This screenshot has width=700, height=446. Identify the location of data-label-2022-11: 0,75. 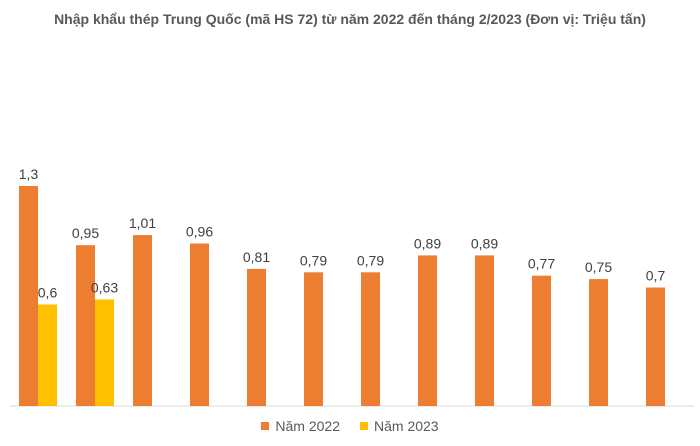
(598, 267).